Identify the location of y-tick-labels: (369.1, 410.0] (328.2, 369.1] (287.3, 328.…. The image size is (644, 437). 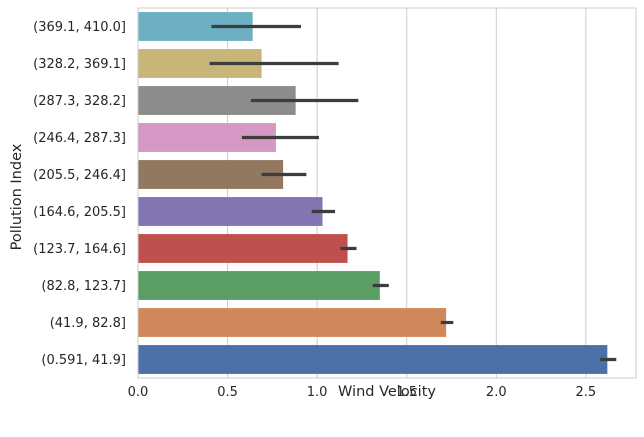
(79, 194).